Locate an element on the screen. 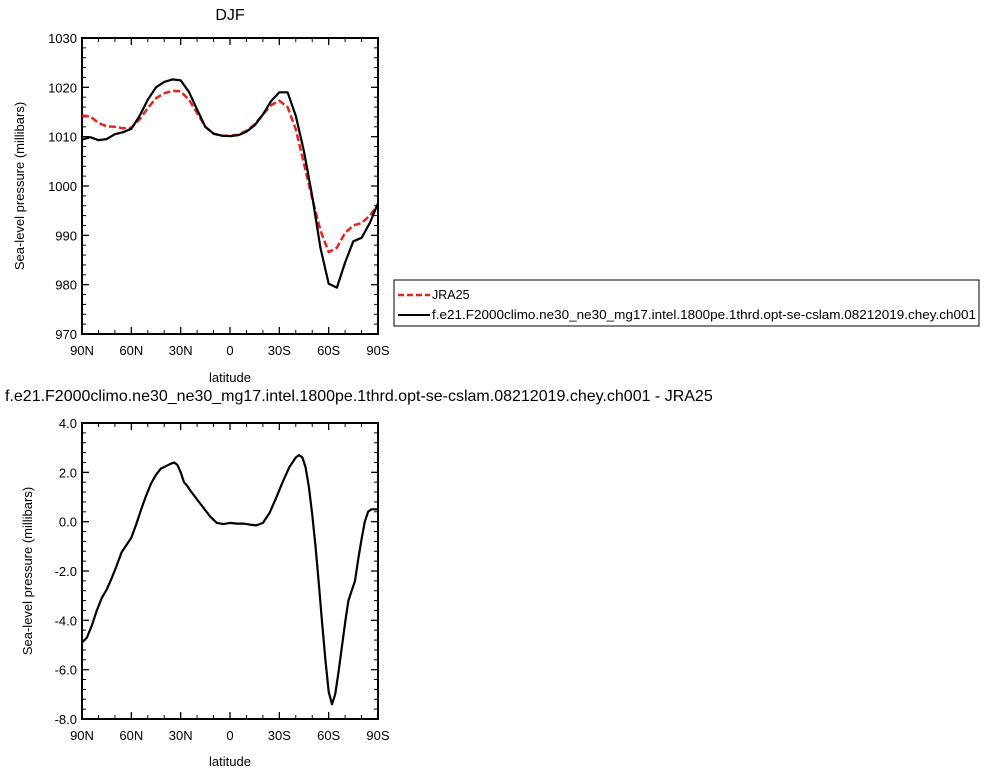  top-x-tick-label: 60S is located at coordinates (328, 350).